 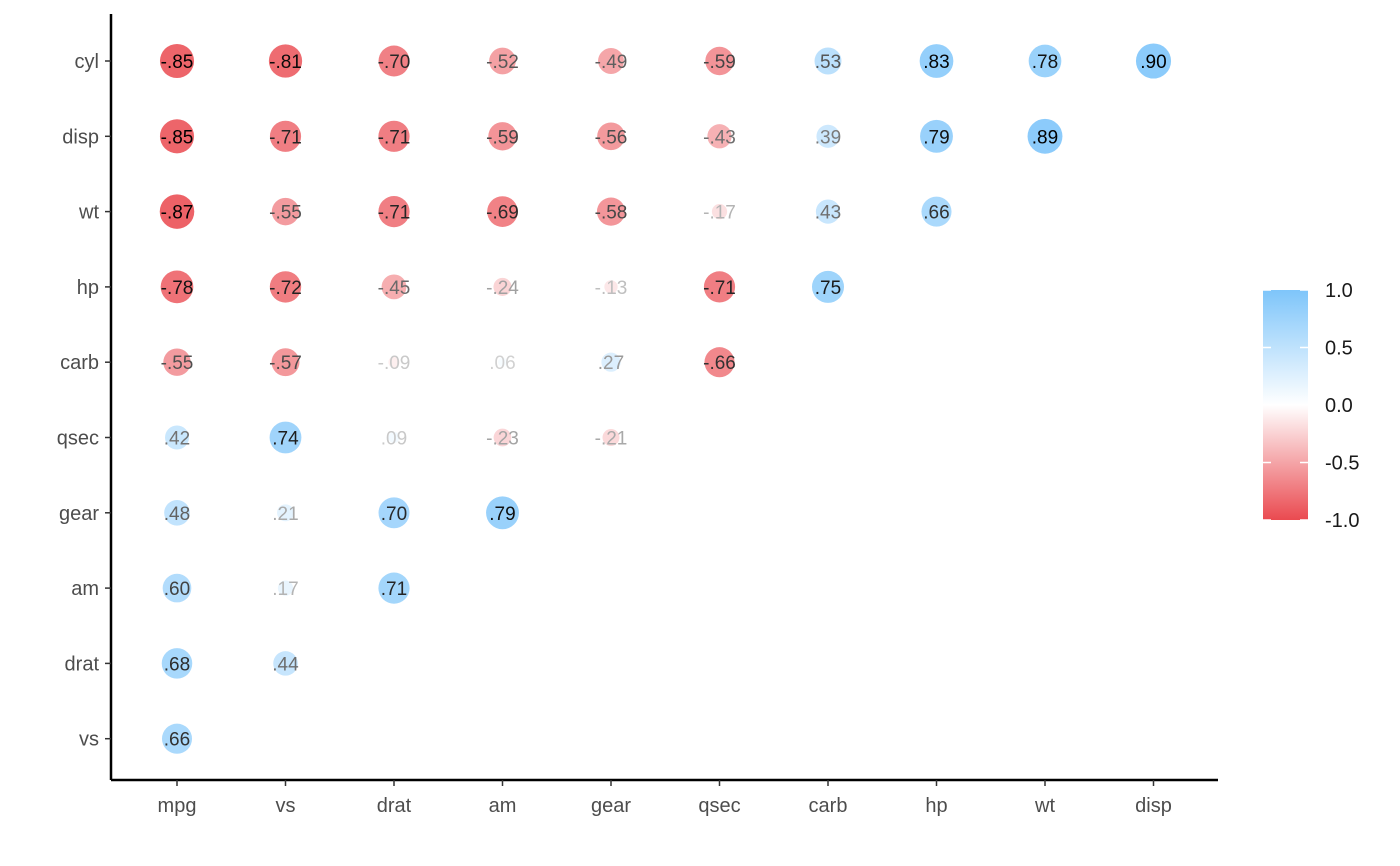 I want to click on x-tick-label: wt, so click(x=1044, y=806).